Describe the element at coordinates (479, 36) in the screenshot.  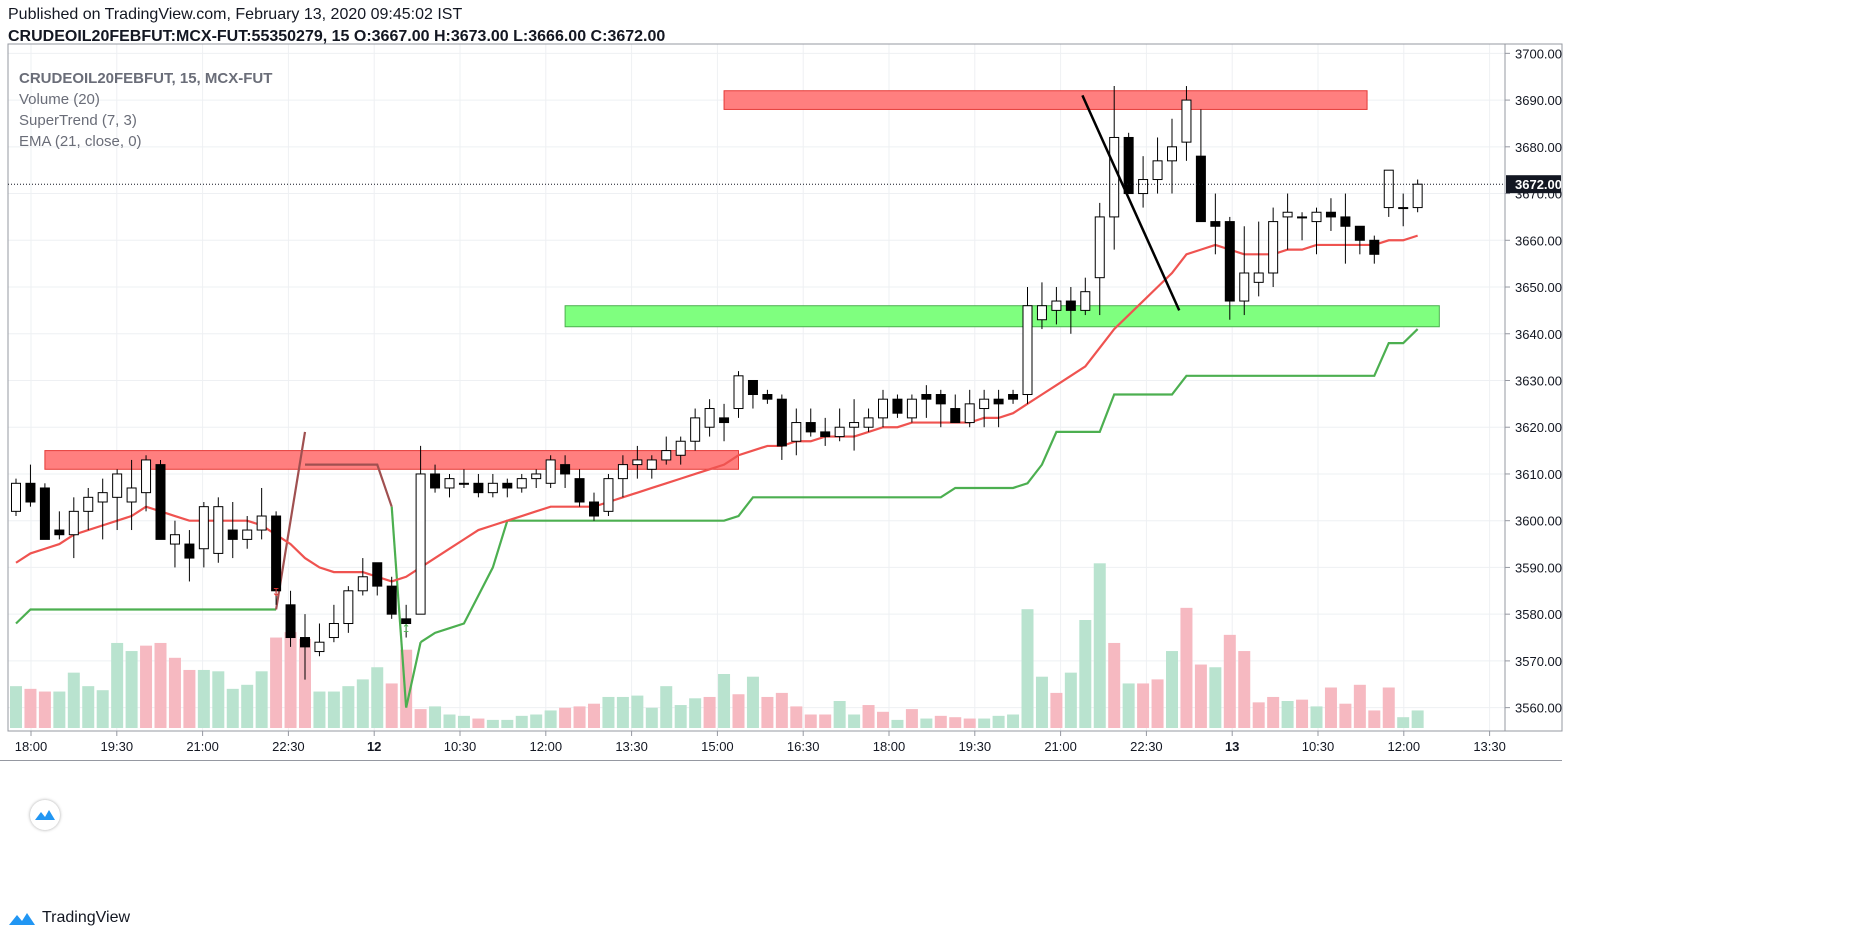
I see `high-value: 3673.00` at that location.